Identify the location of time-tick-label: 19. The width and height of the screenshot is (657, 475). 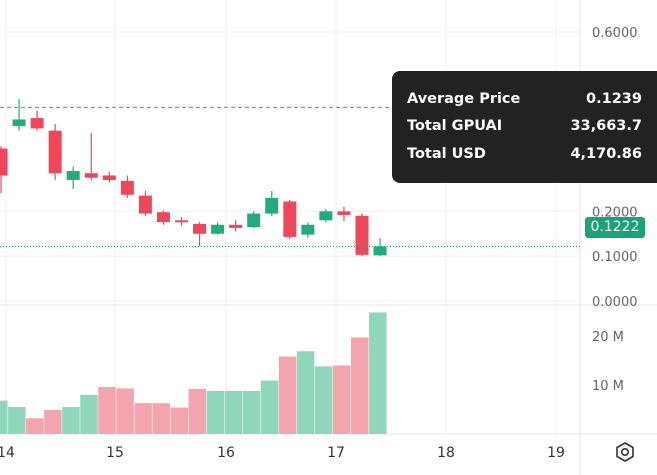
(556, 453).